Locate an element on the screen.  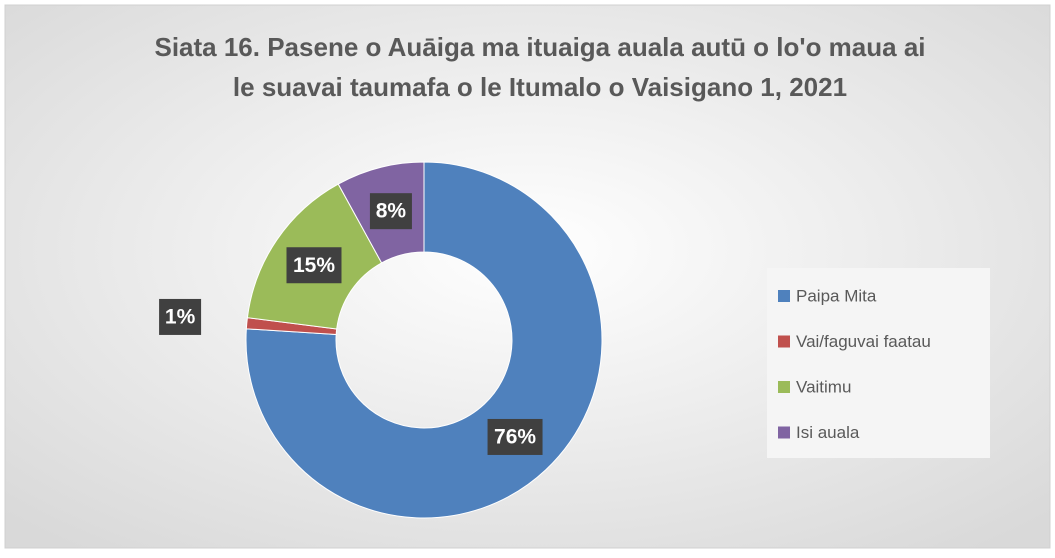
data-label: 76% is located at coordinates (515, 436).